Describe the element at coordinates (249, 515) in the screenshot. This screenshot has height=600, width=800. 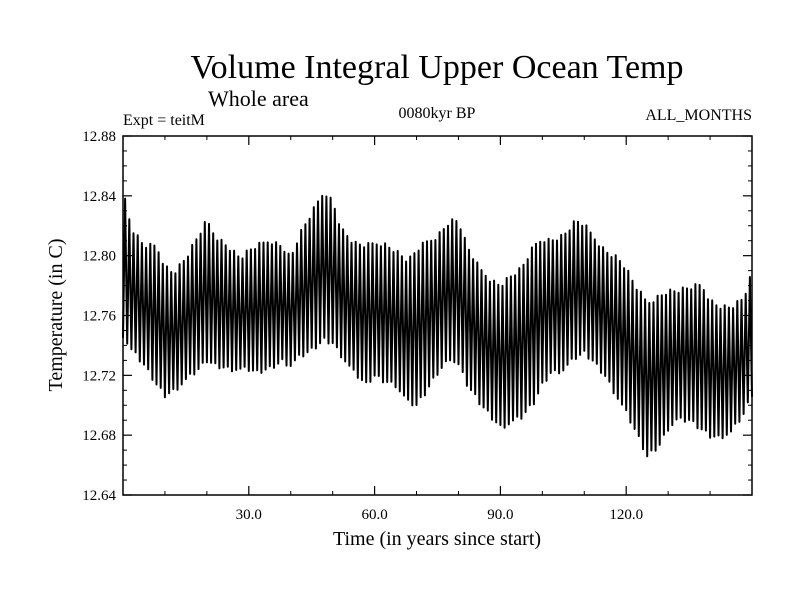
I see `x-tick-label: 30.0` at that location.